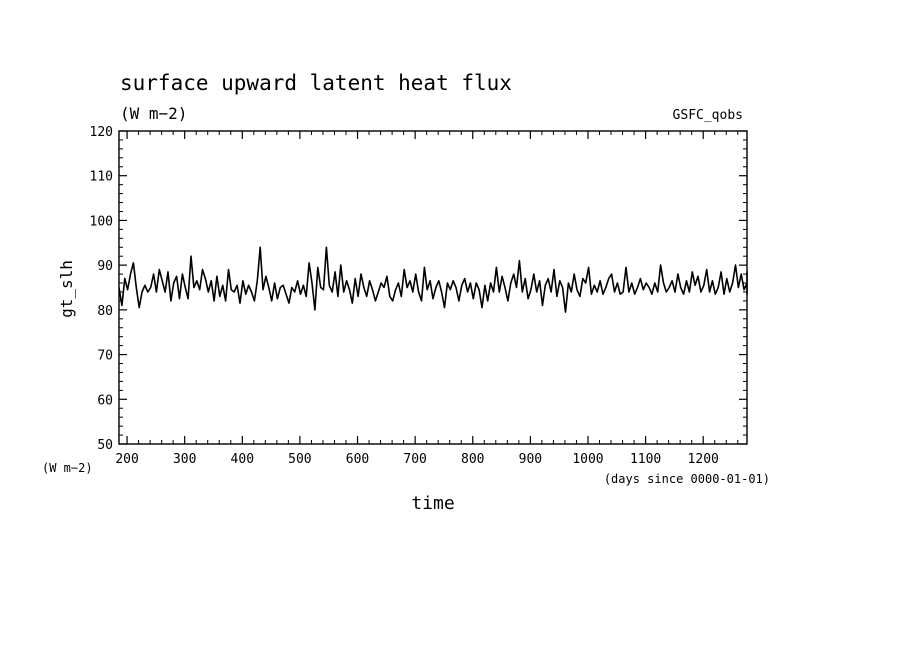 The height and width of the screenshot is (654, 904). Describe the element at coordinates (316, 83) in the screenshot. I see `chart-title: surface upward latent heat flux` at that location.